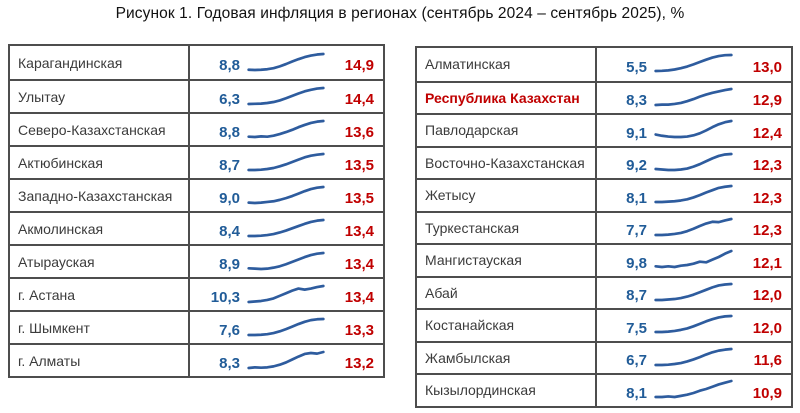 The image size is (800, 413). I want to click on value-cell: 9,2 12,3, so click(694, 163).